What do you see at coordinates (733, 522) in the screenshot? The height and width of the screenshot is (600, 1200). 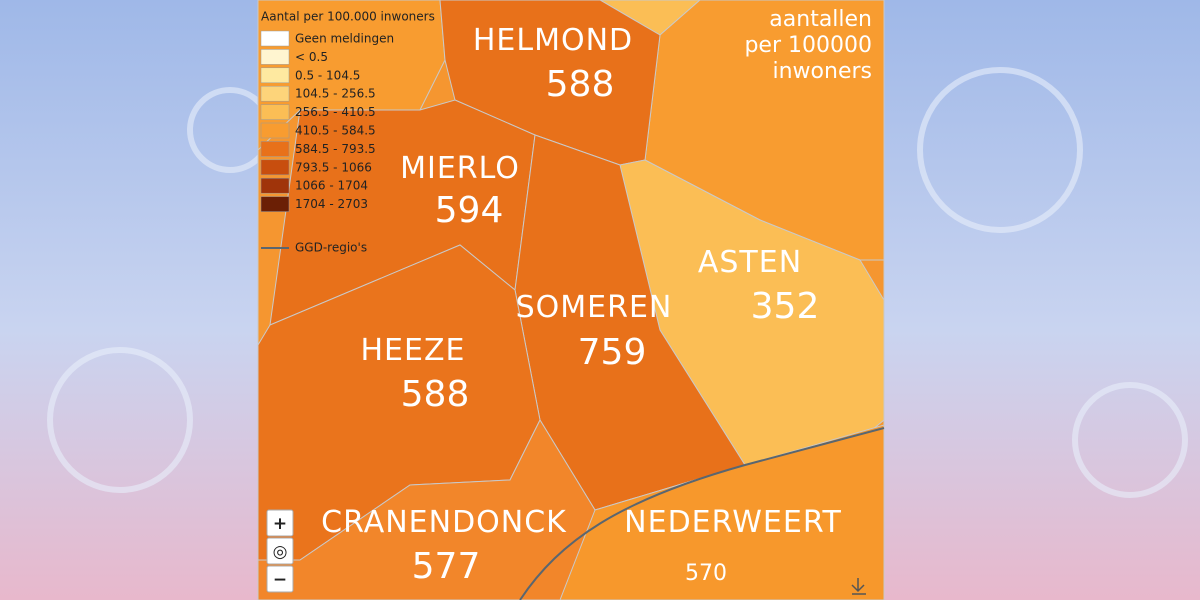 I see `region-name: NEDERWEERT` at bounding box center [733, 522].